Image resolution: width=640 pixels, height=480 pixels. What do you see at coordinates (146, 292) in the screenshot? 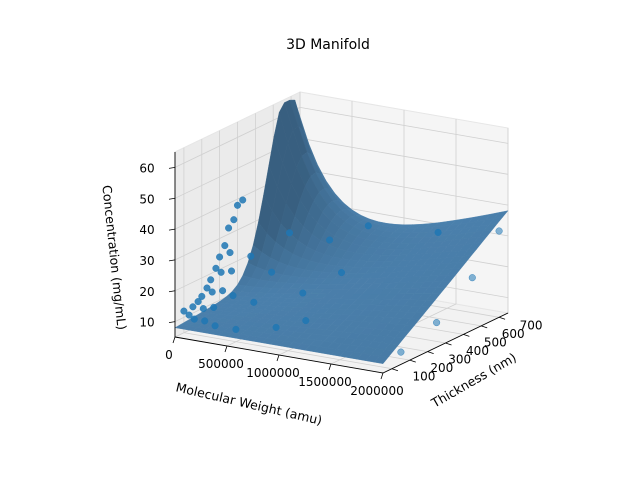
I see `z-tick-label: 20` at bounding box center [146, 292].